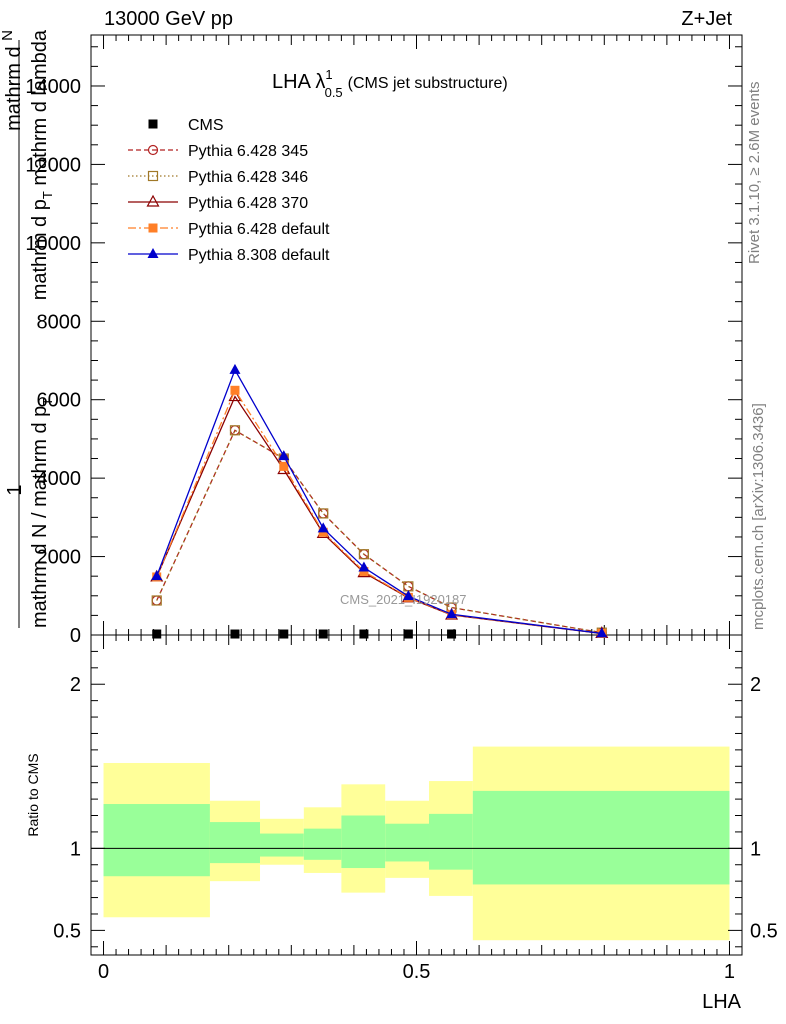  I want to click on legend-marker-p8def, so click(153, 253).